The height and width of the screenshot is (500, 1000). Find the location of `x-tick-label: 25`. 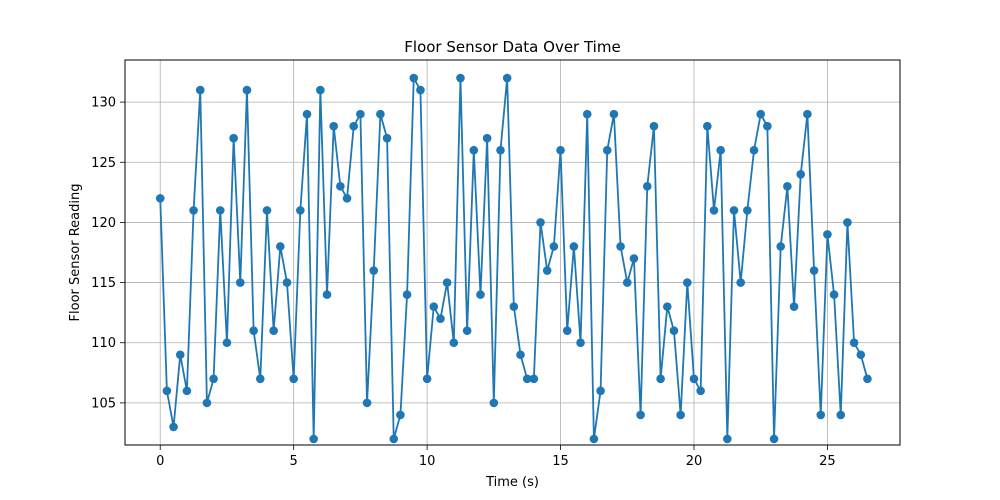

x-tick-label: 25 is located at coordinates (827, 461).